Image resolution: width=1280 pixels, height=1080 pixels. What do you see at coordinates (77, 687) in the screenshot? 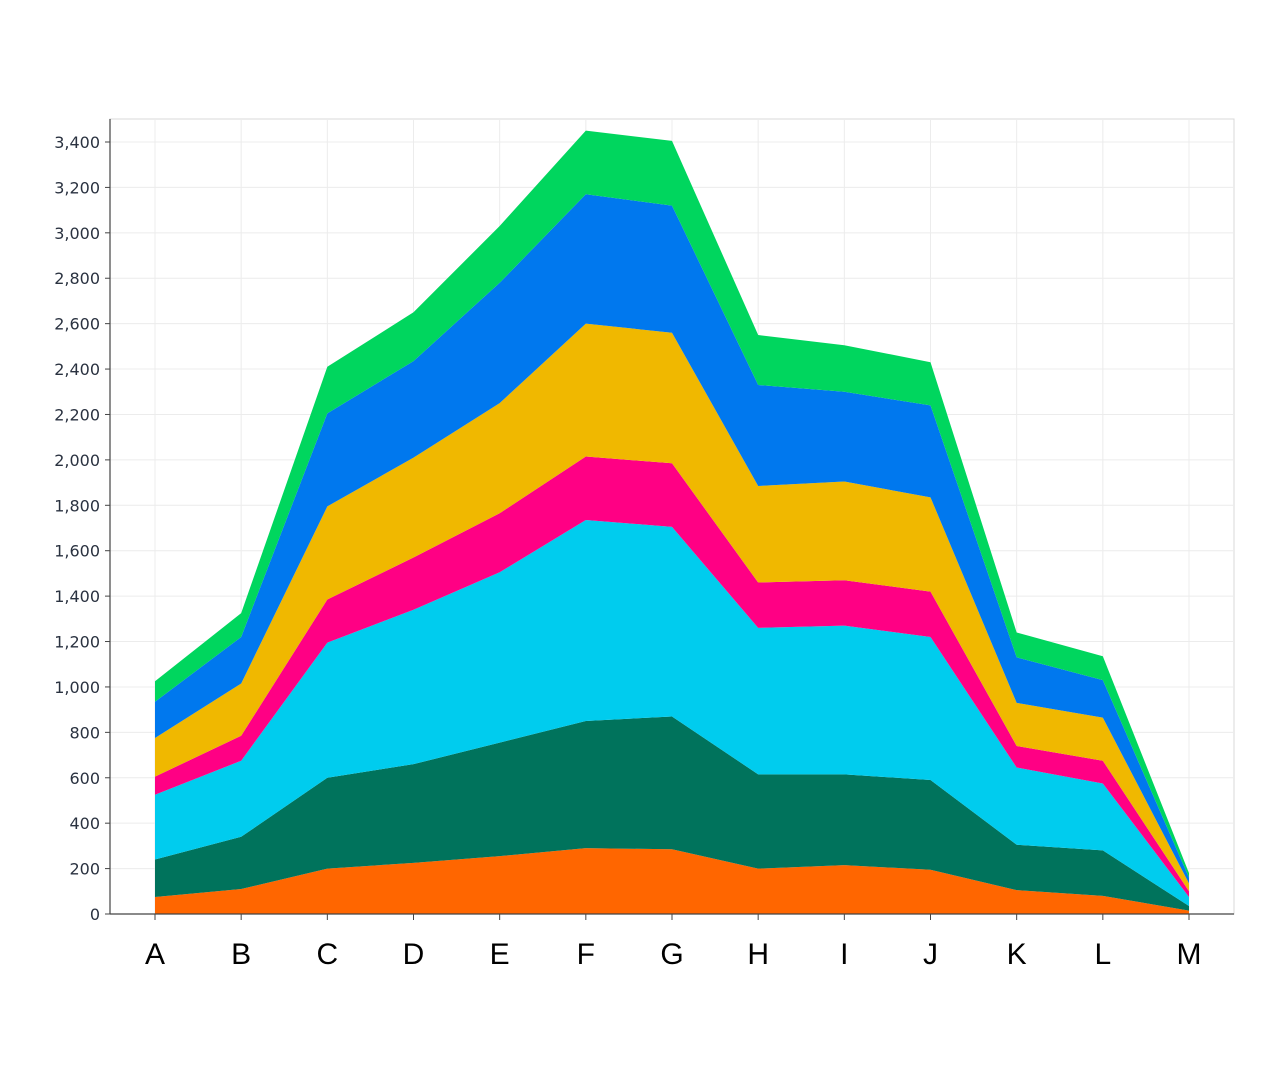
I see `y-tick-label: 1,000` at bounding box center [77, 687].